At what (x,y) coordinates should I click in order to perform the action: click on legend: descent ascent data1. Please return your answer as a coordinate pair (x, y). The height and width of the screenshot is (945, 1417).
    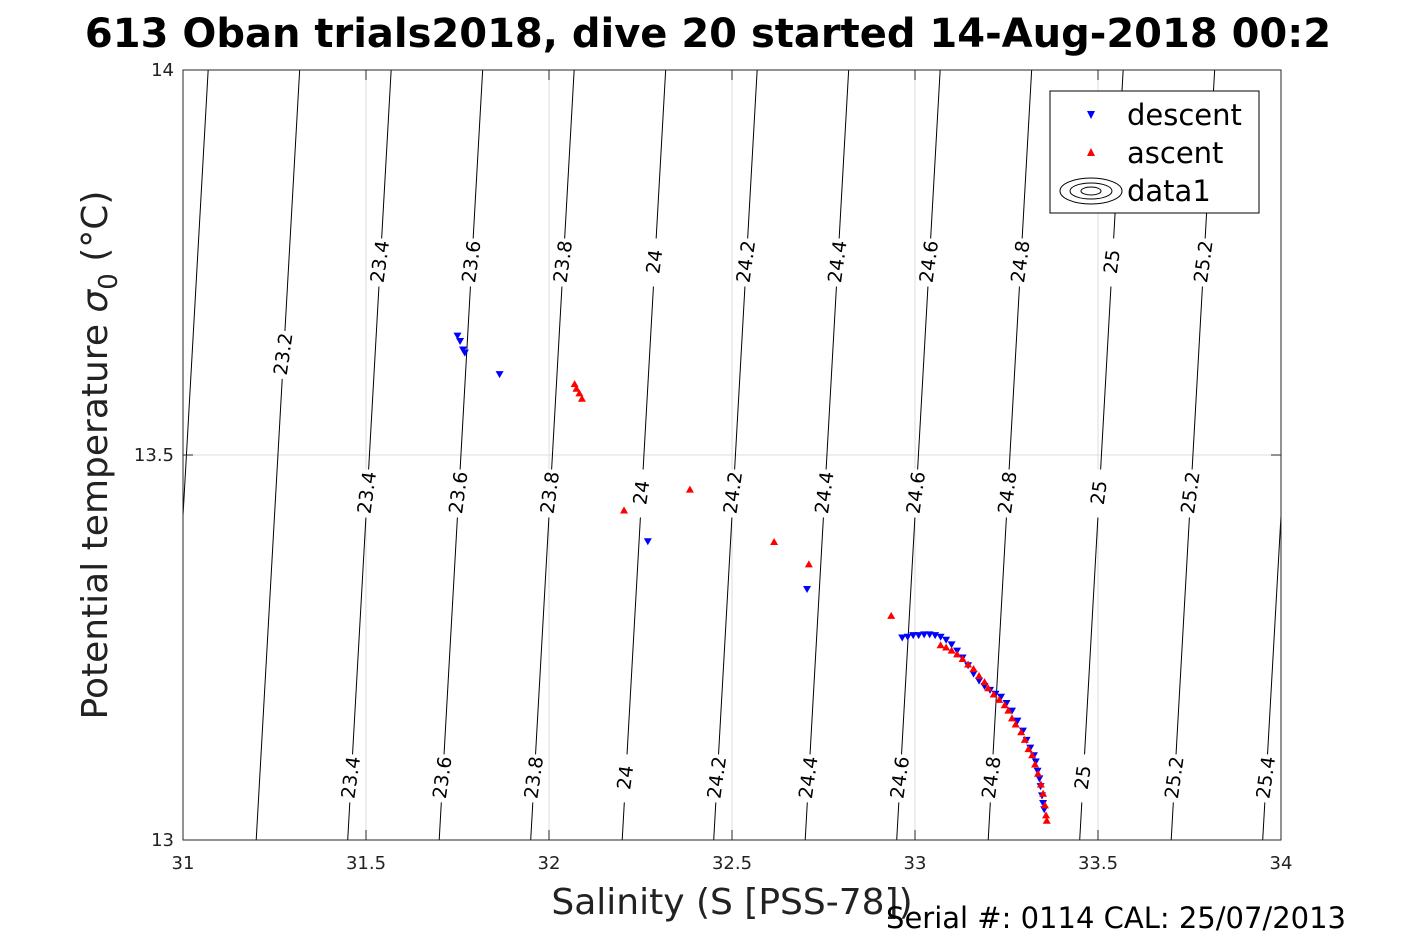
    Looking at the image, I should click on (1154, 152).